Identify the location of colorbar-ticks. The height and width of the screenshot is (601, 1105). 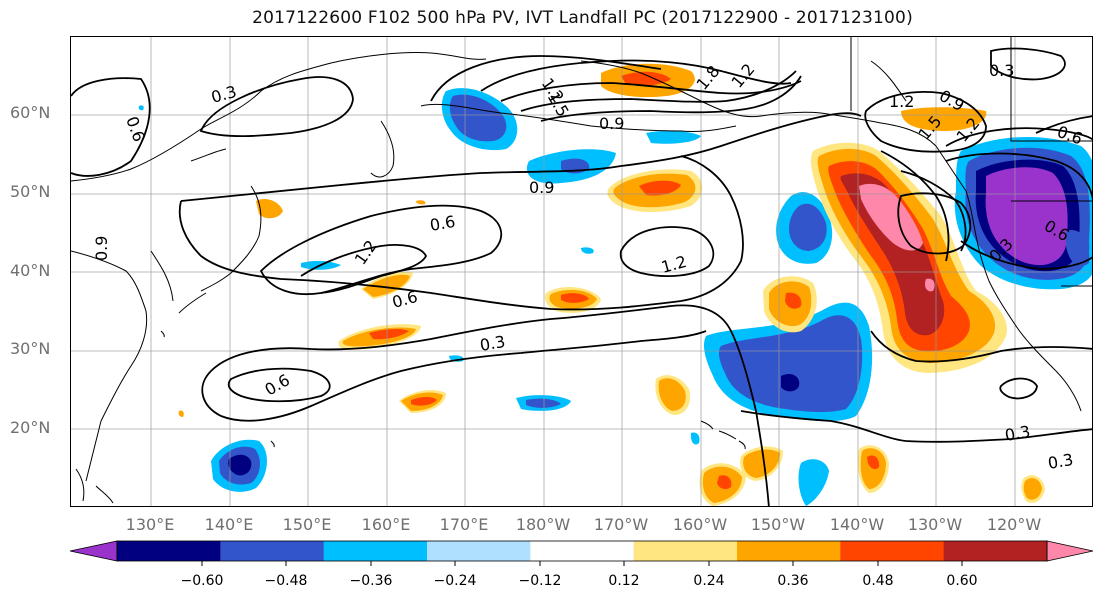
(582, 563).